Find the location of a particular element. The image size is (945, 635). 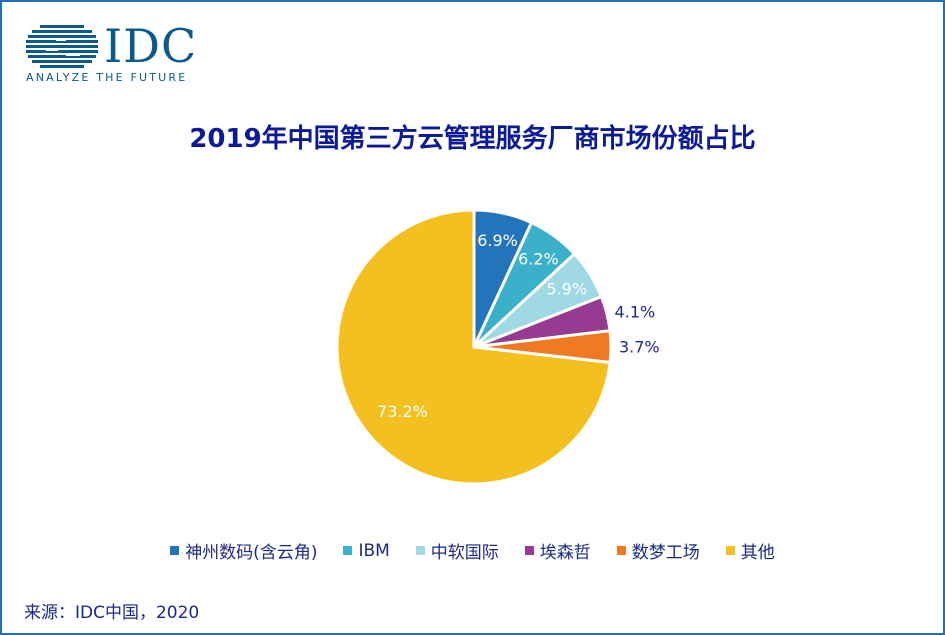

idc-logo: IDC ANALYZE THE FUTURE is located at coordinates (124, 53).